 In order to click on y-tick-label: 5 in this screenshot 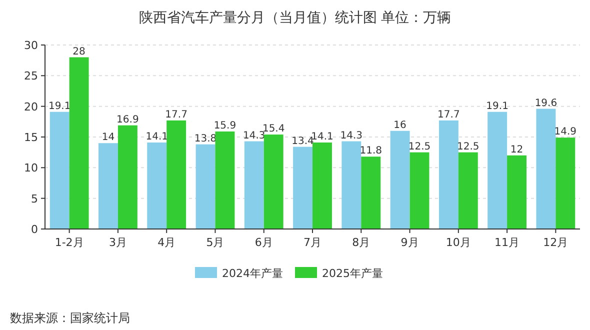, I will do `click(34, 199)`.